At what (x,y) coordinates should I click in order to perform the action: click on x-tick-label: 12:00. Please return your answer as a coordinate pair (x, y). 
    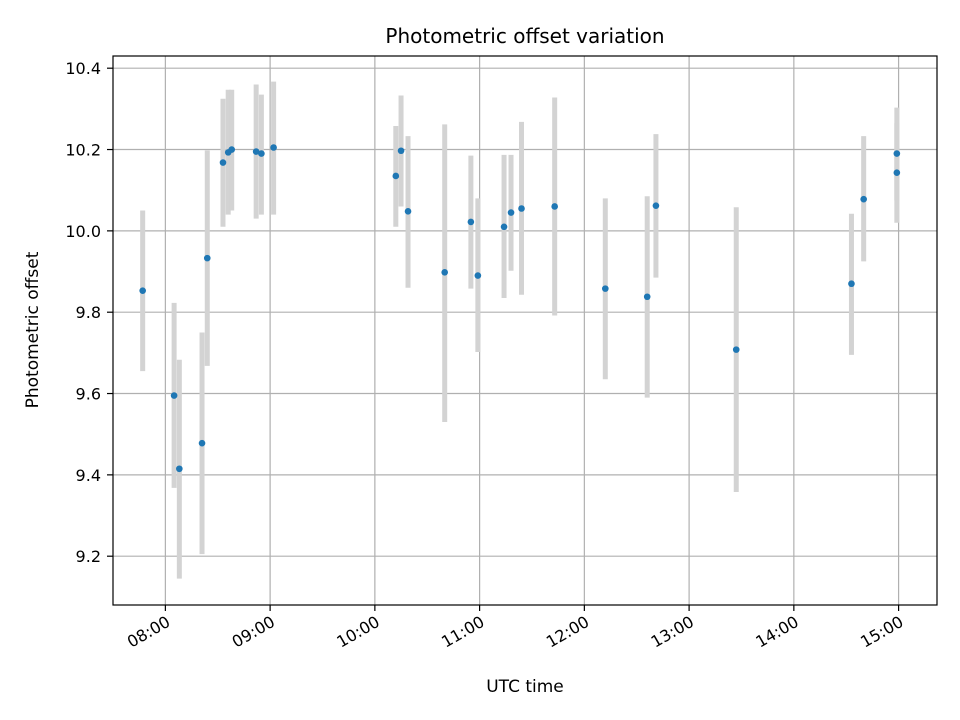
    Looking at the image, I should click on (567, 632).